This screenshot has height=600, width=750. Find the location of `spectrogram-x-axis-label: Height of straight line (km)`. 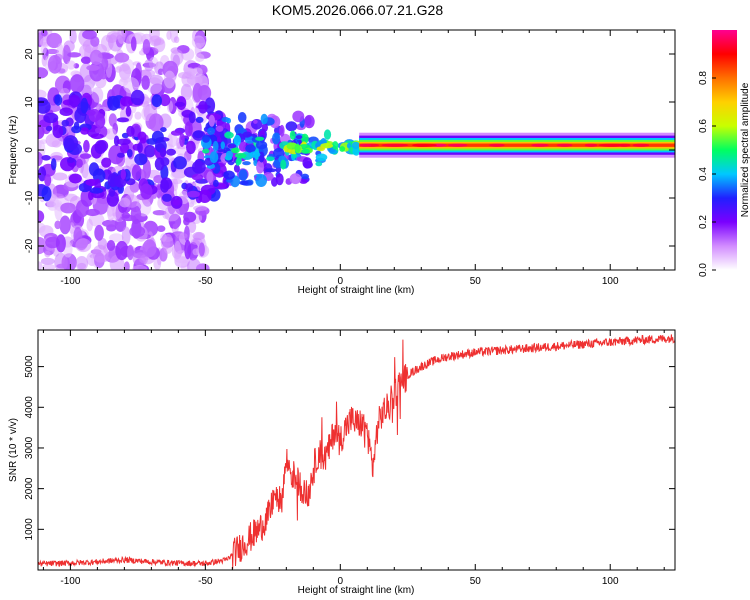

spectrogram-x-axis-label: Height of straight line (km) is located at coordinates (356, 290).